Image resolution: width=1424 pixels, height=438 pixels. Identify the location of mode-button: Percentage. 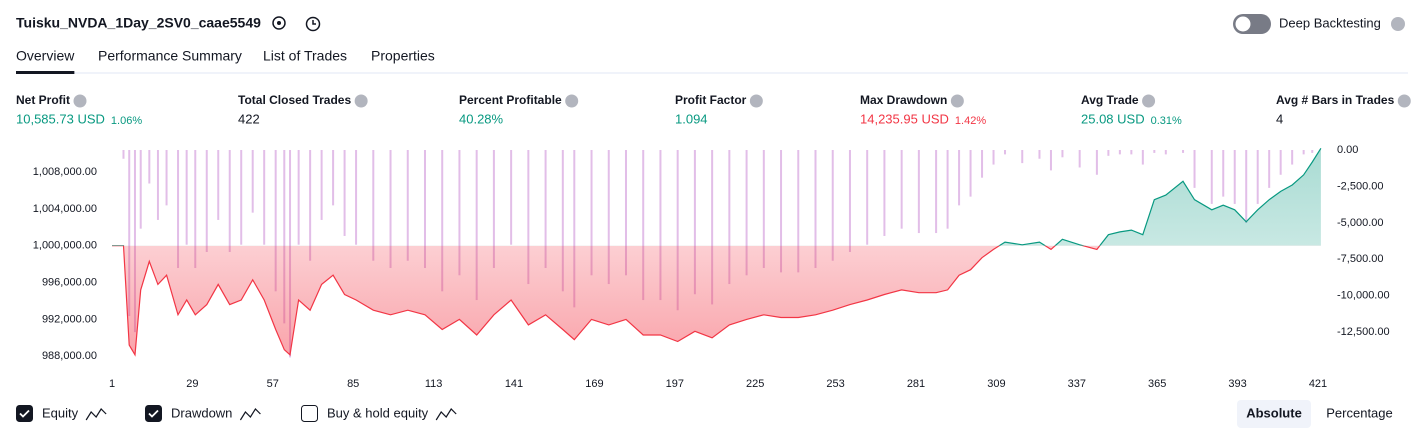
(1359, 412).